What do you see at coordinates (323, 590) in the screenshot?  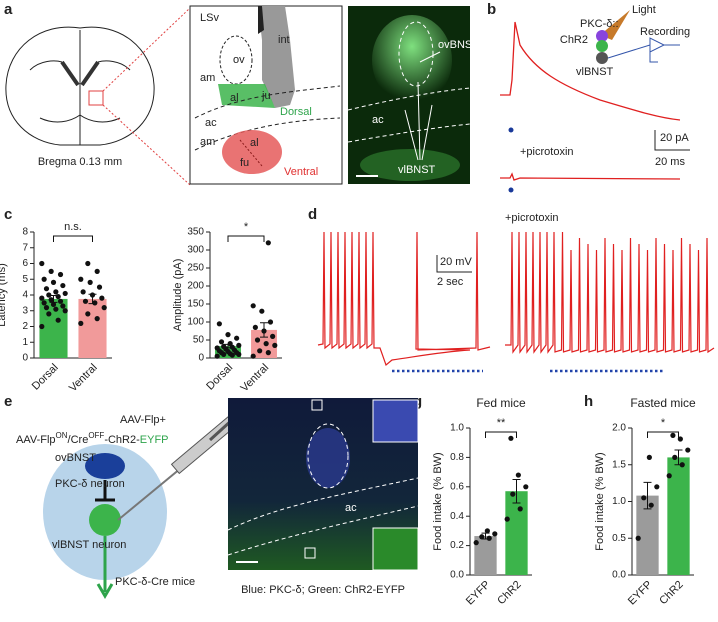 I see `caption: Blue: PKC-δ; Green: ChR2-EYFP` at bounding box center [323, 590].